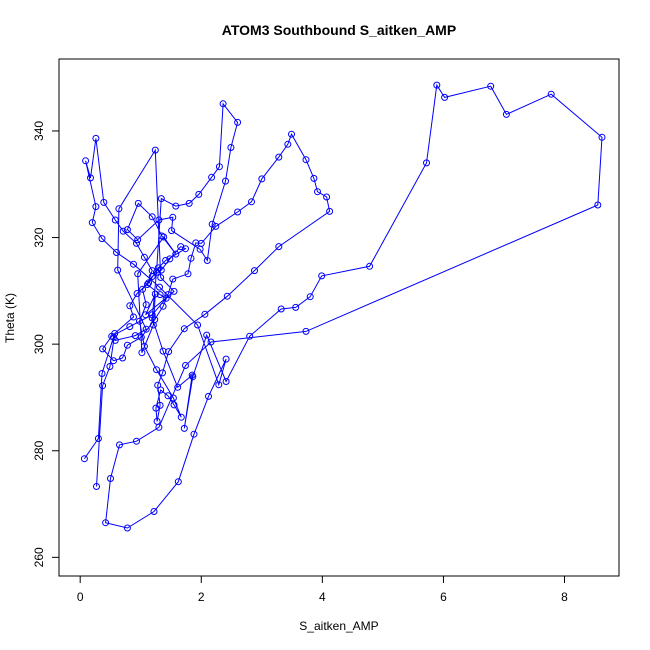 This screenshot has width=650, height=650. I want to click on x-tick-label: 6, so click(443, 597).